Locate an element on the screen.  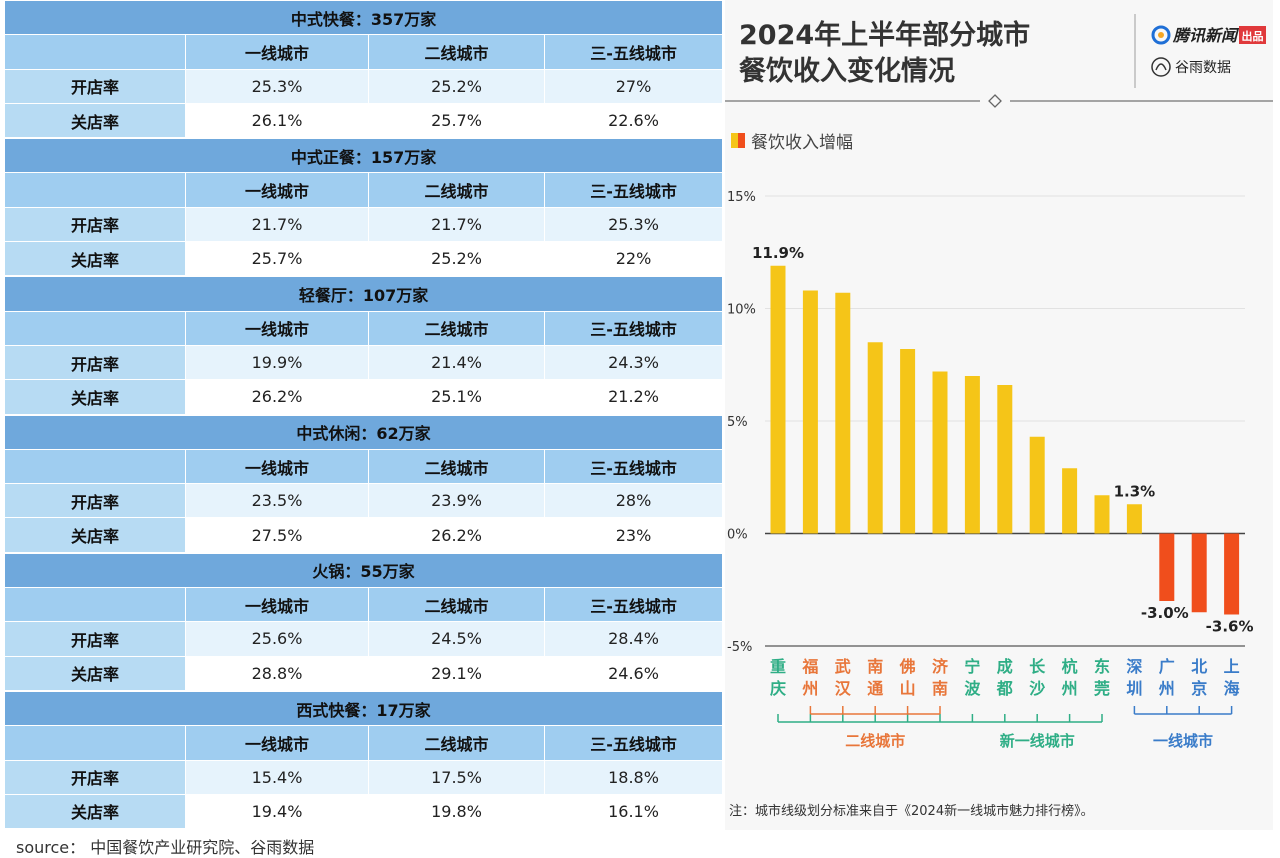
source-note: source： 中国餐饮产业研究院、谷雨数据 is located at coordinates (165, 847).